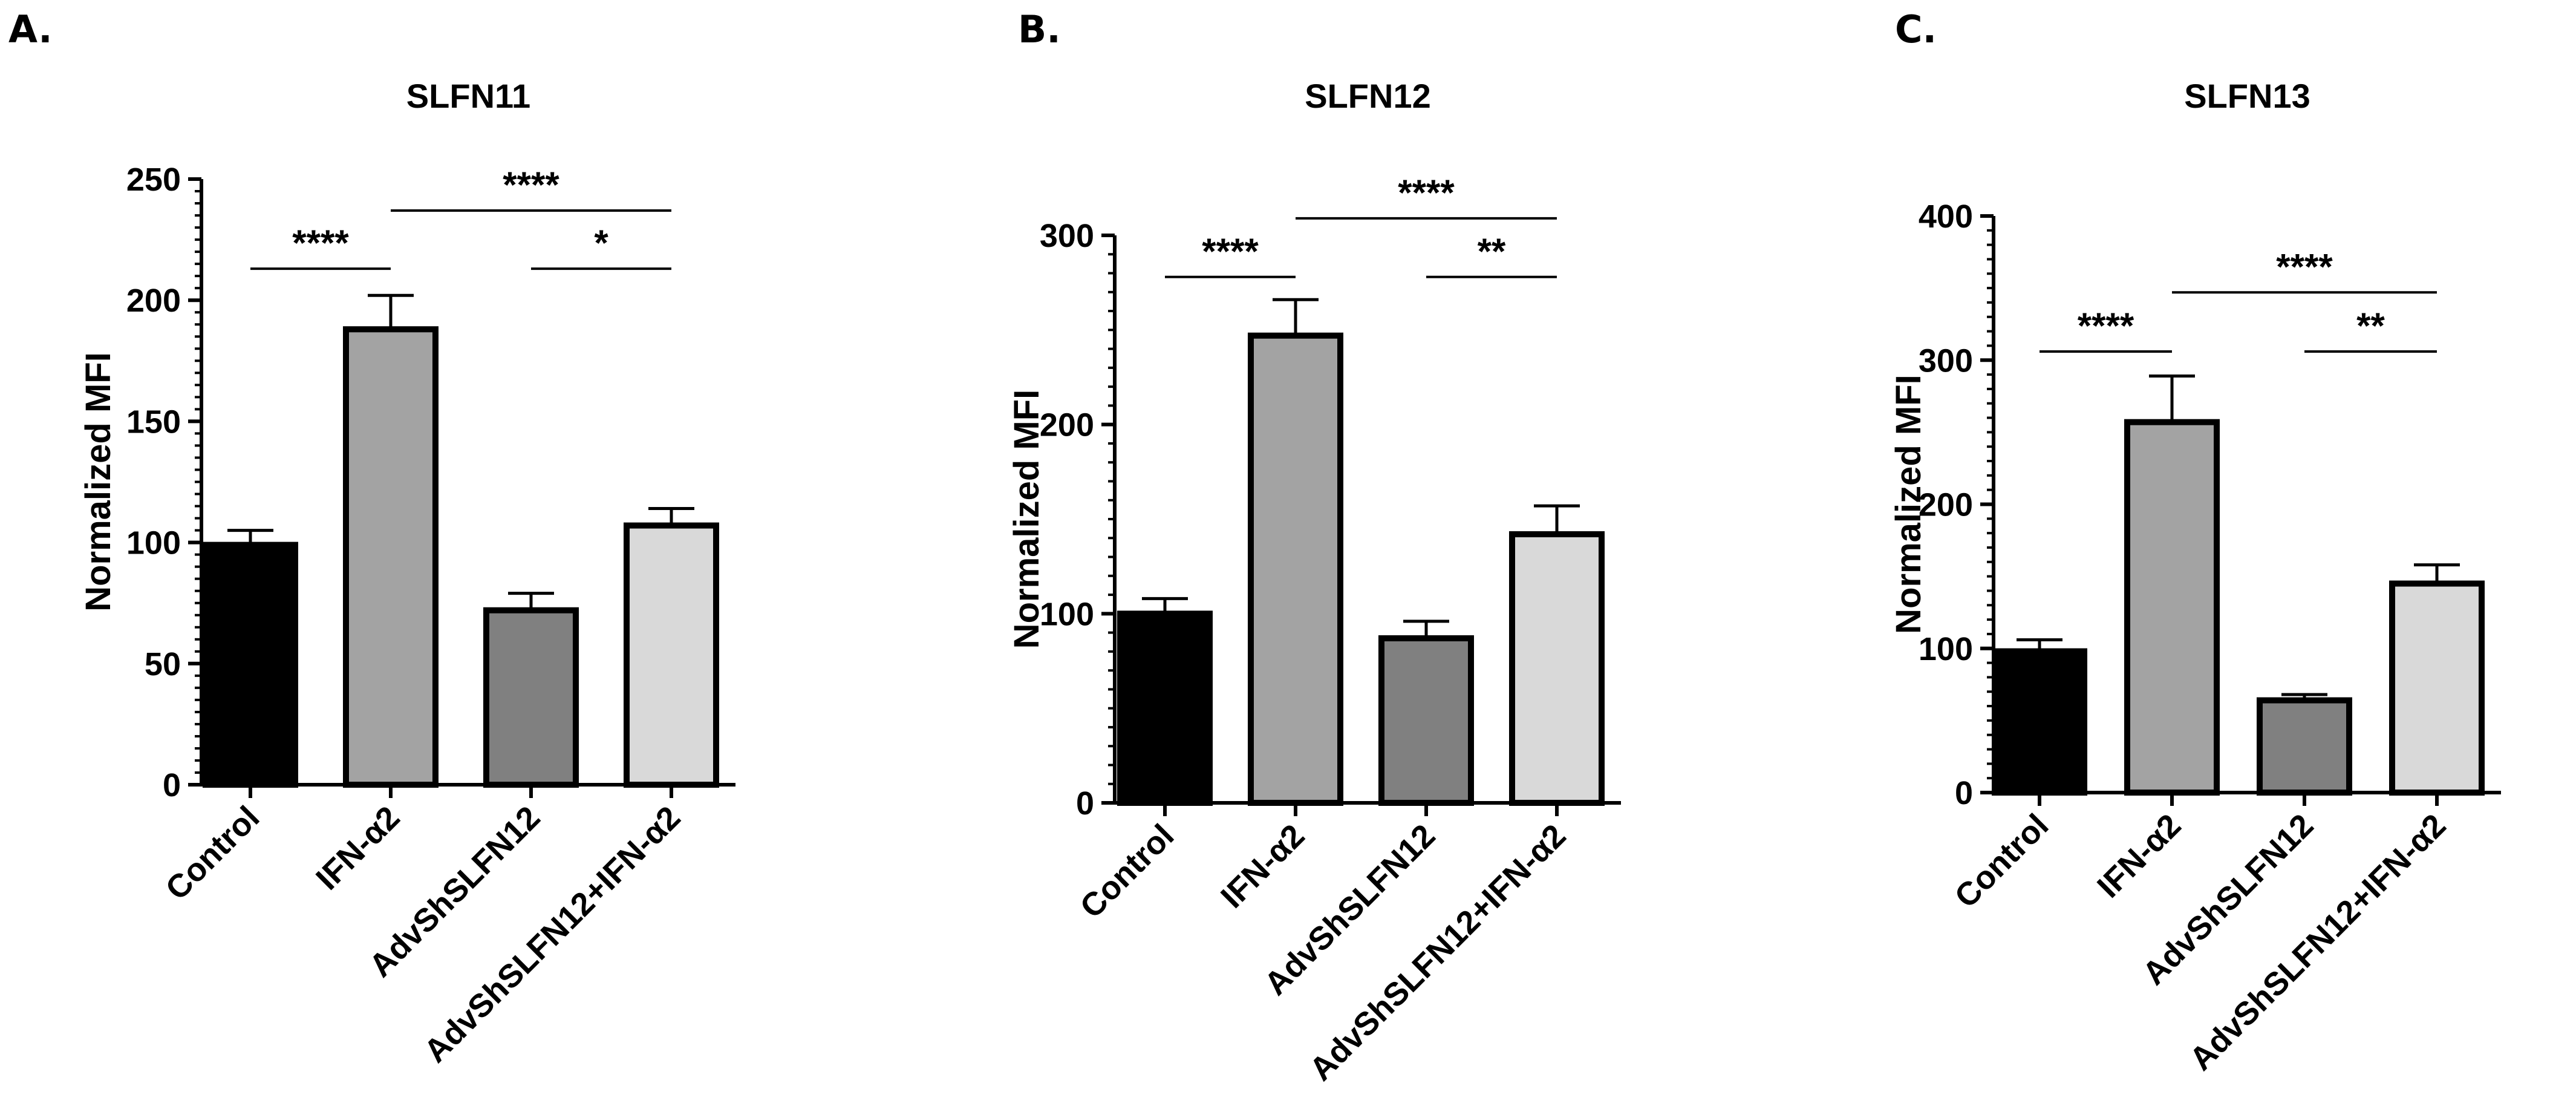 This screenshot has width=2576, height=1109. Describe the element at coordinates (1946, 216) in the screenshot. I see `y-tick-label: 400` at that location.